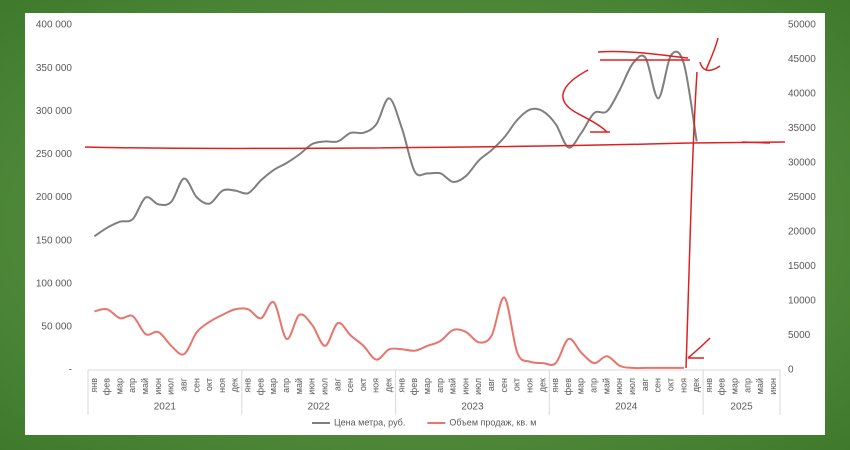 This screenshot has width=850, height=450. I want to click on y2-tick-label: 5000, so click(799, 335).